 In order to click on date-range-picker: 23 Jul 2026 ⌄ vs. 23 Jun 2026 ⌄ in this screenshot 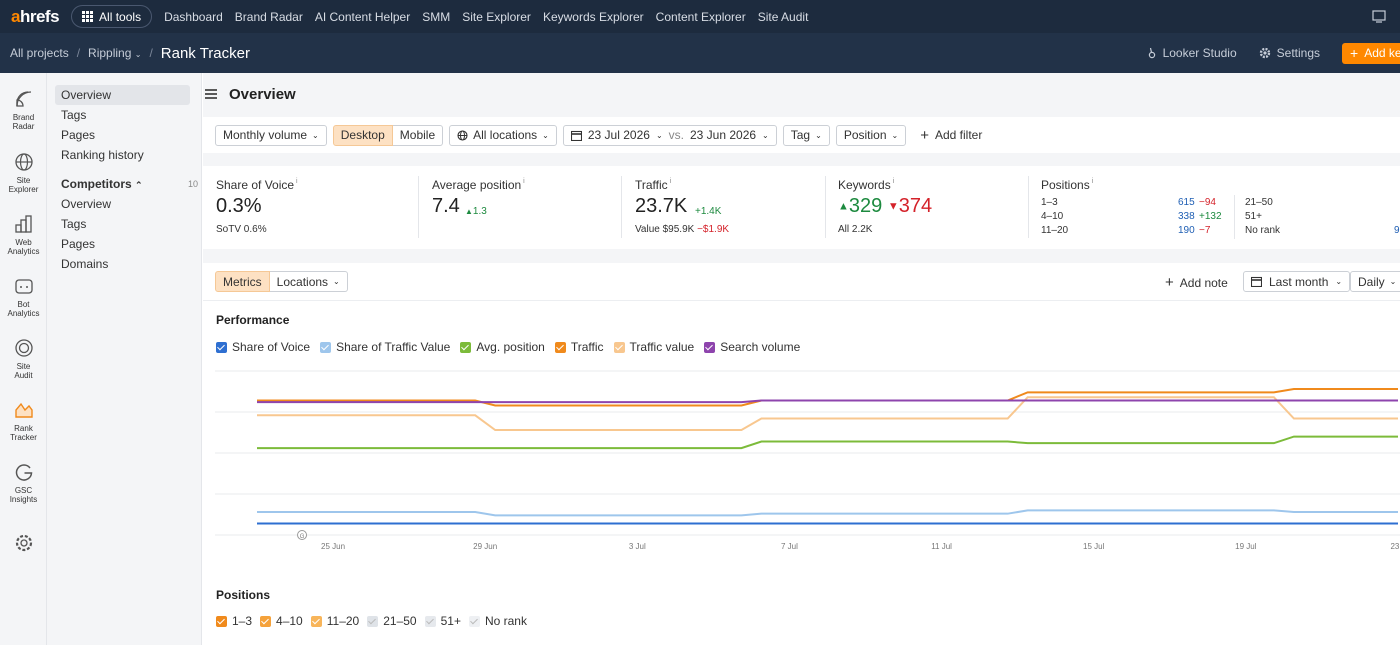, I will do `click(669, 135)`.